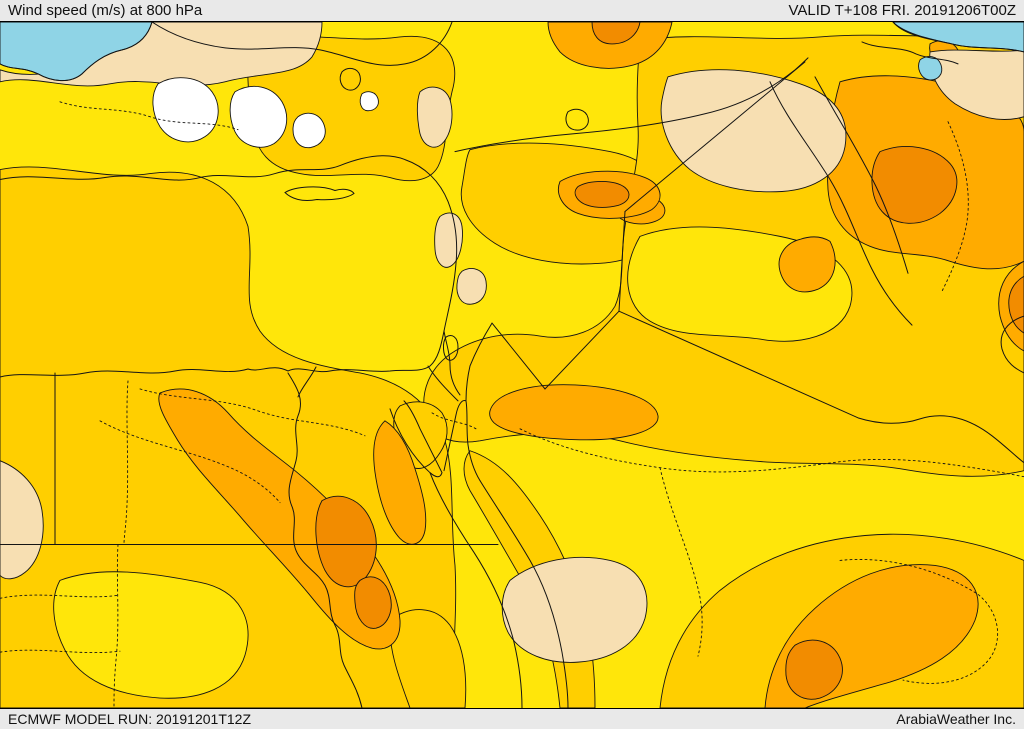 Image resolution: width=1024 pixels, height=729 pixels. Describe the element at coordinates (910, 53) in the screenshot. I see `caucasus-border-line` at that location.